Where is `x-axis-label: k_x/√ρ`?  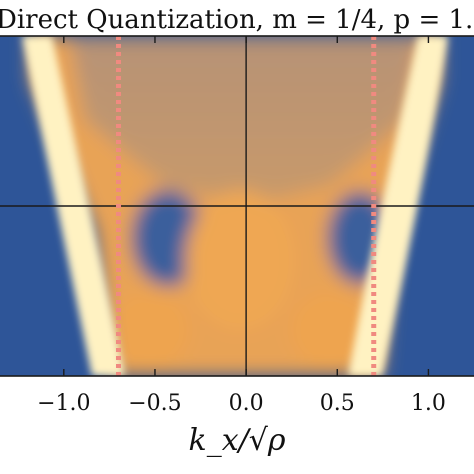
x-axis-label: k_x/√ρ is located at coordinates (237, 440).